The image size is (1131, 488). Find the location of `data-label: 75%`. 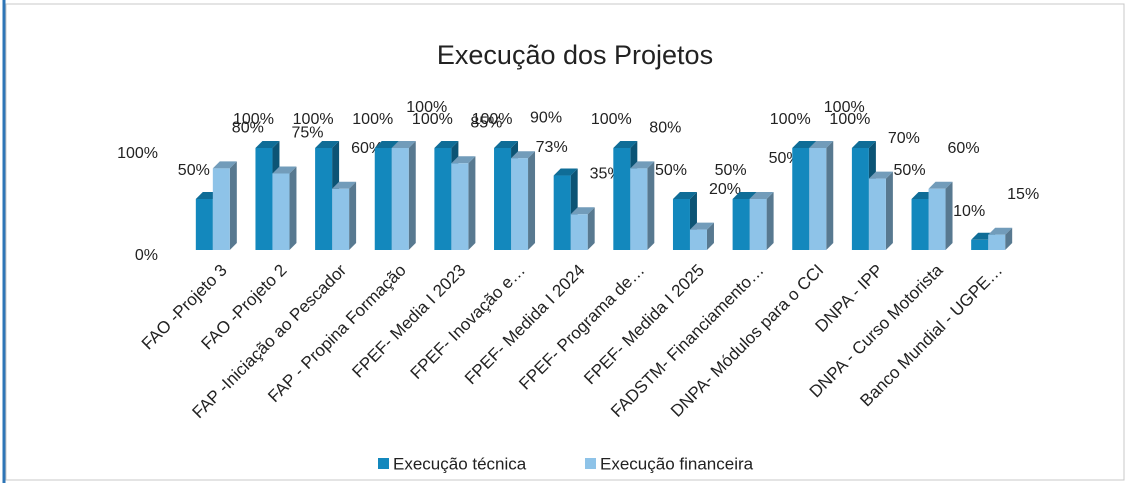

data-label: 75% is located at coordinates (307, 133).